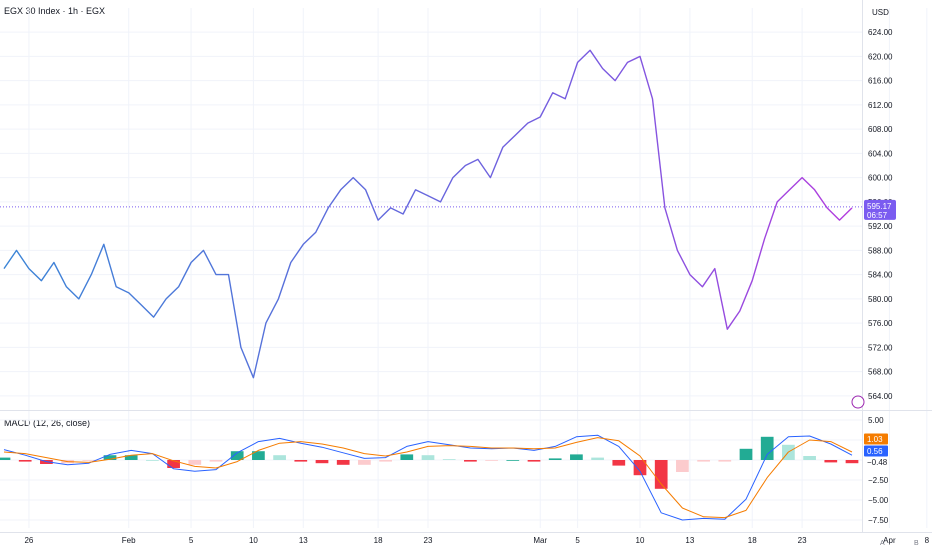 Image resolution: width=932 pixels, height=550 pixels. Describe the element at coordinates (878, 520) in the screenshot. I see `macd-tick-label: −7.50` at that location.